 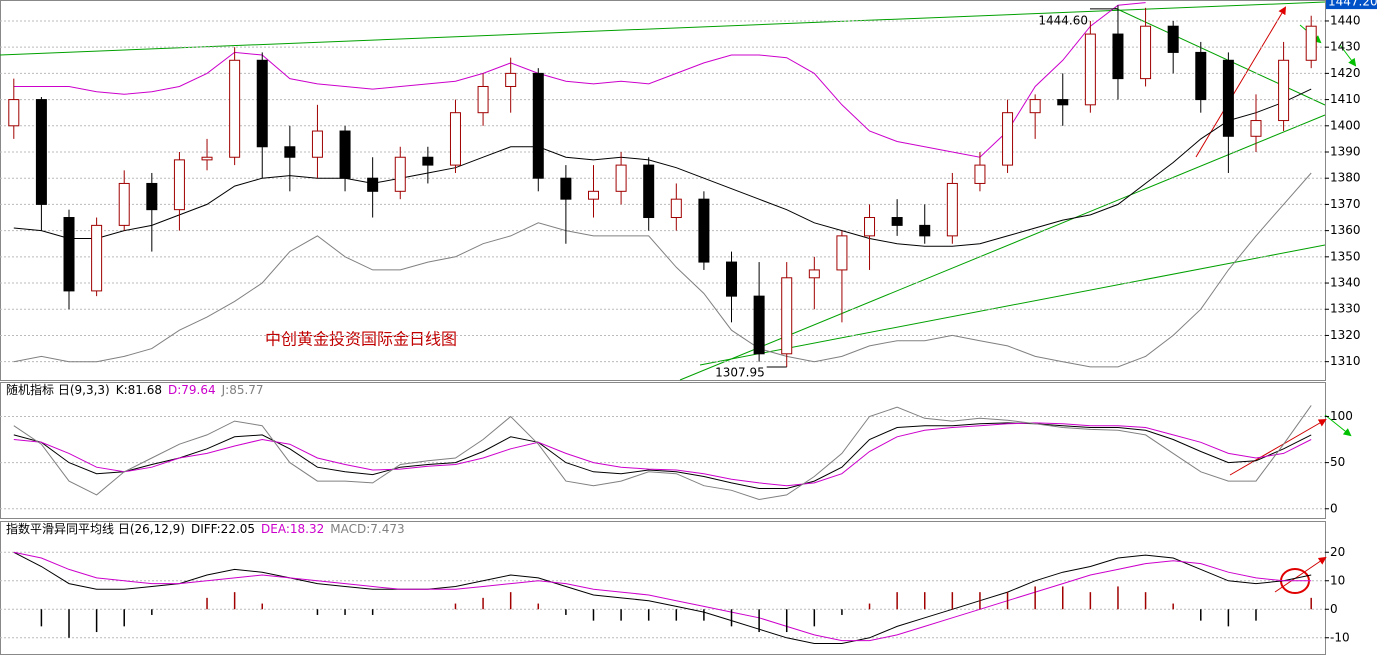 I want to click on y-tick-label: 1420, so click(x=1345, y=73).